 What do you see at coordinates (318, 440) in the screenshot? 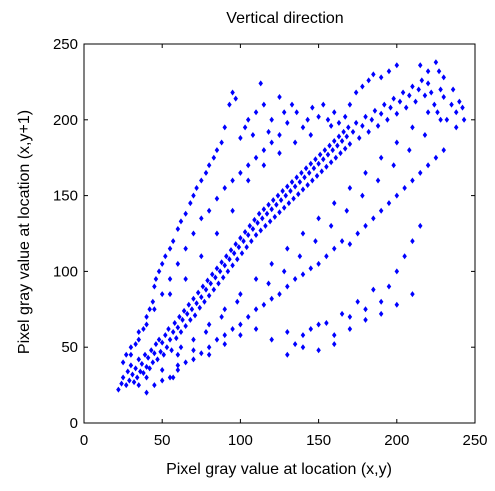
I see `x-tick-label: 150` at bounding box center [318, 440].